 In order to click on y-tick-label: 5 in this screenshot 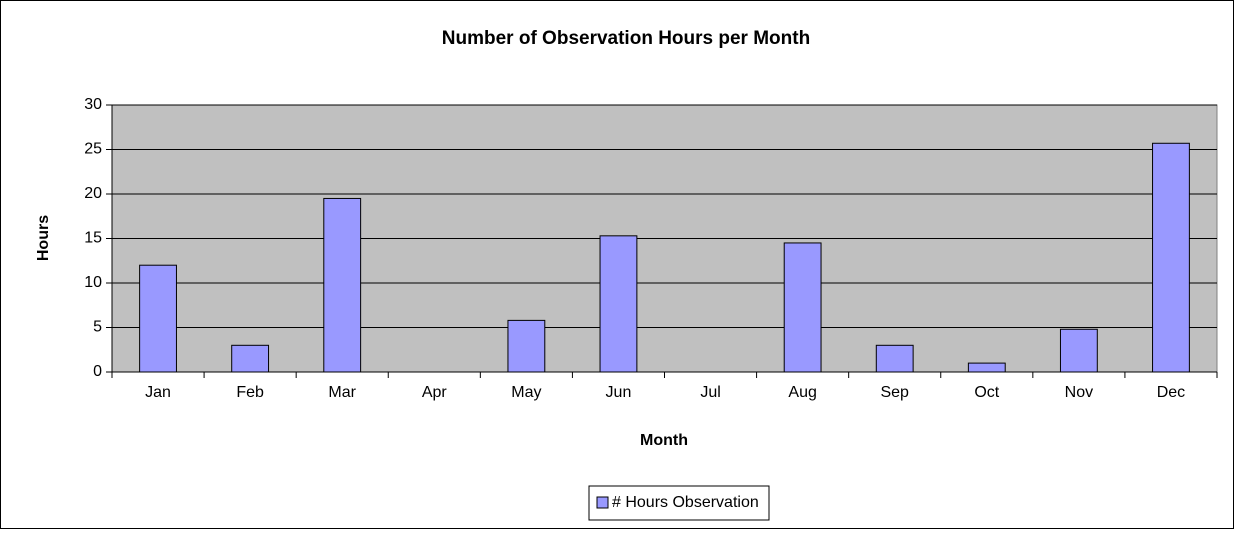, I will do `click(97, 327)`.